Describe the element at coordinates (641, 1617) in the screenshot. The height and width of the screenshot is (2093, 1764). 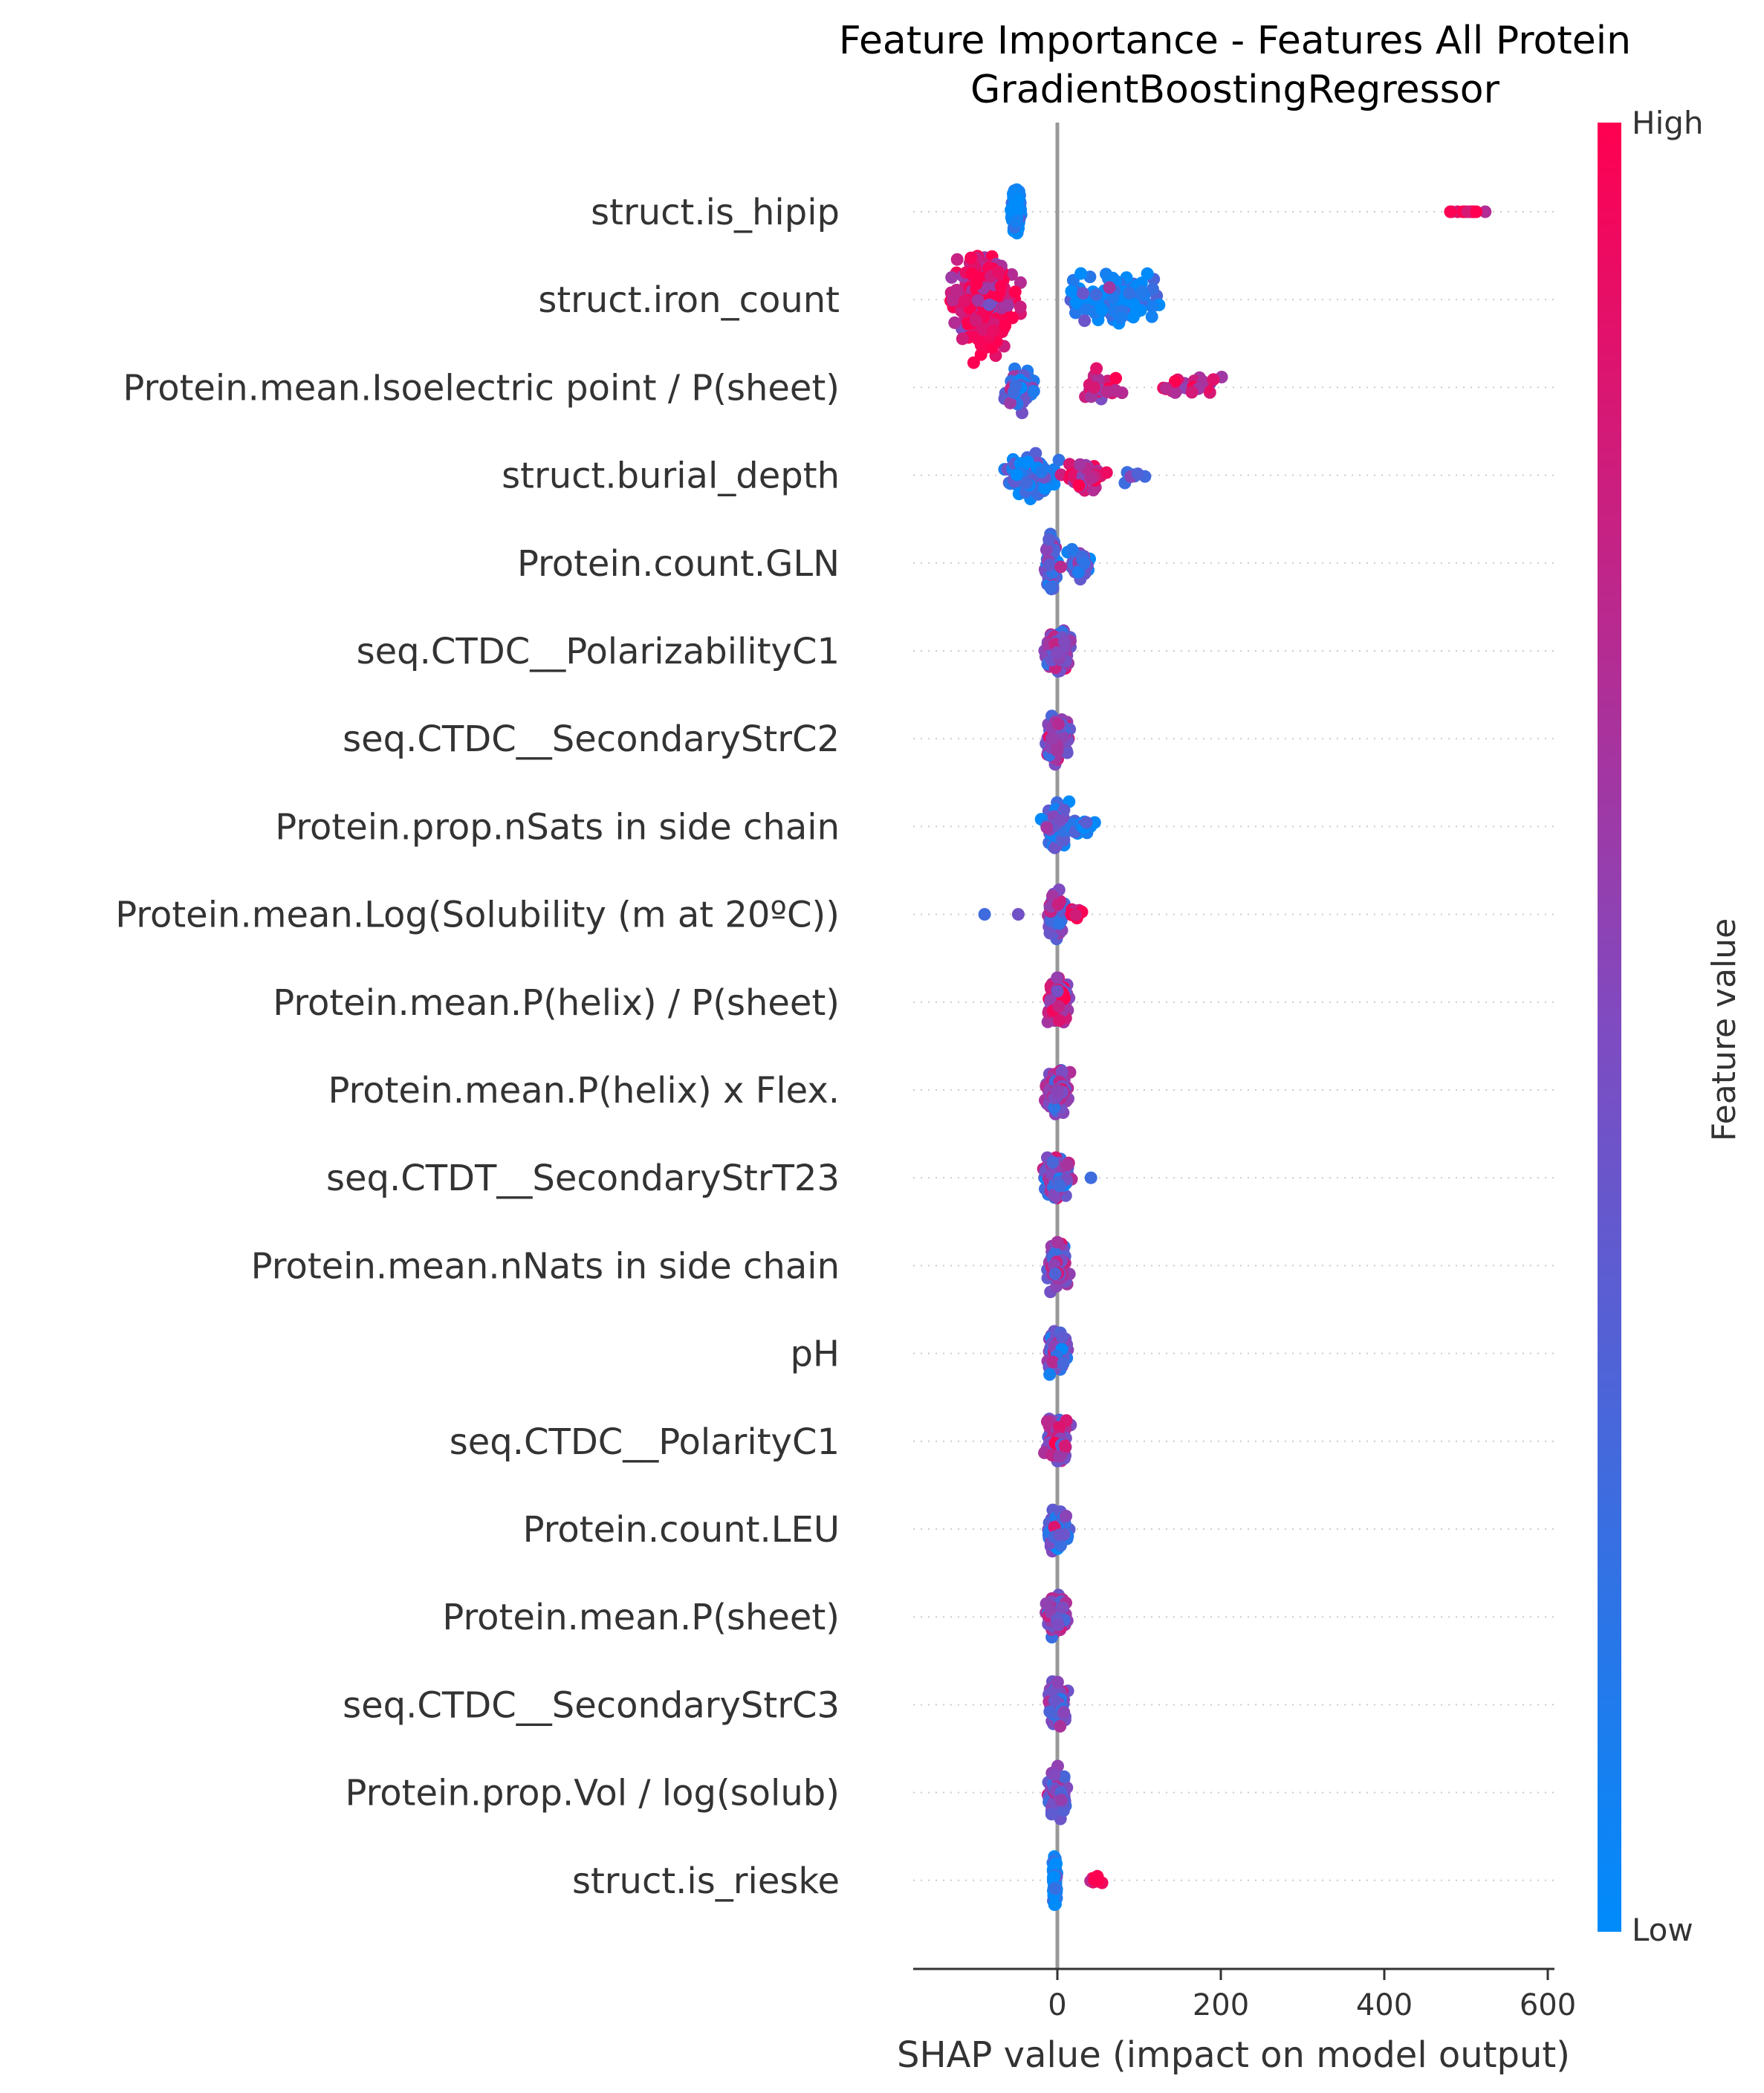
I see `feature-label-protein-mean-p-sheet: Protein.mean.P(sheet)` at that location.